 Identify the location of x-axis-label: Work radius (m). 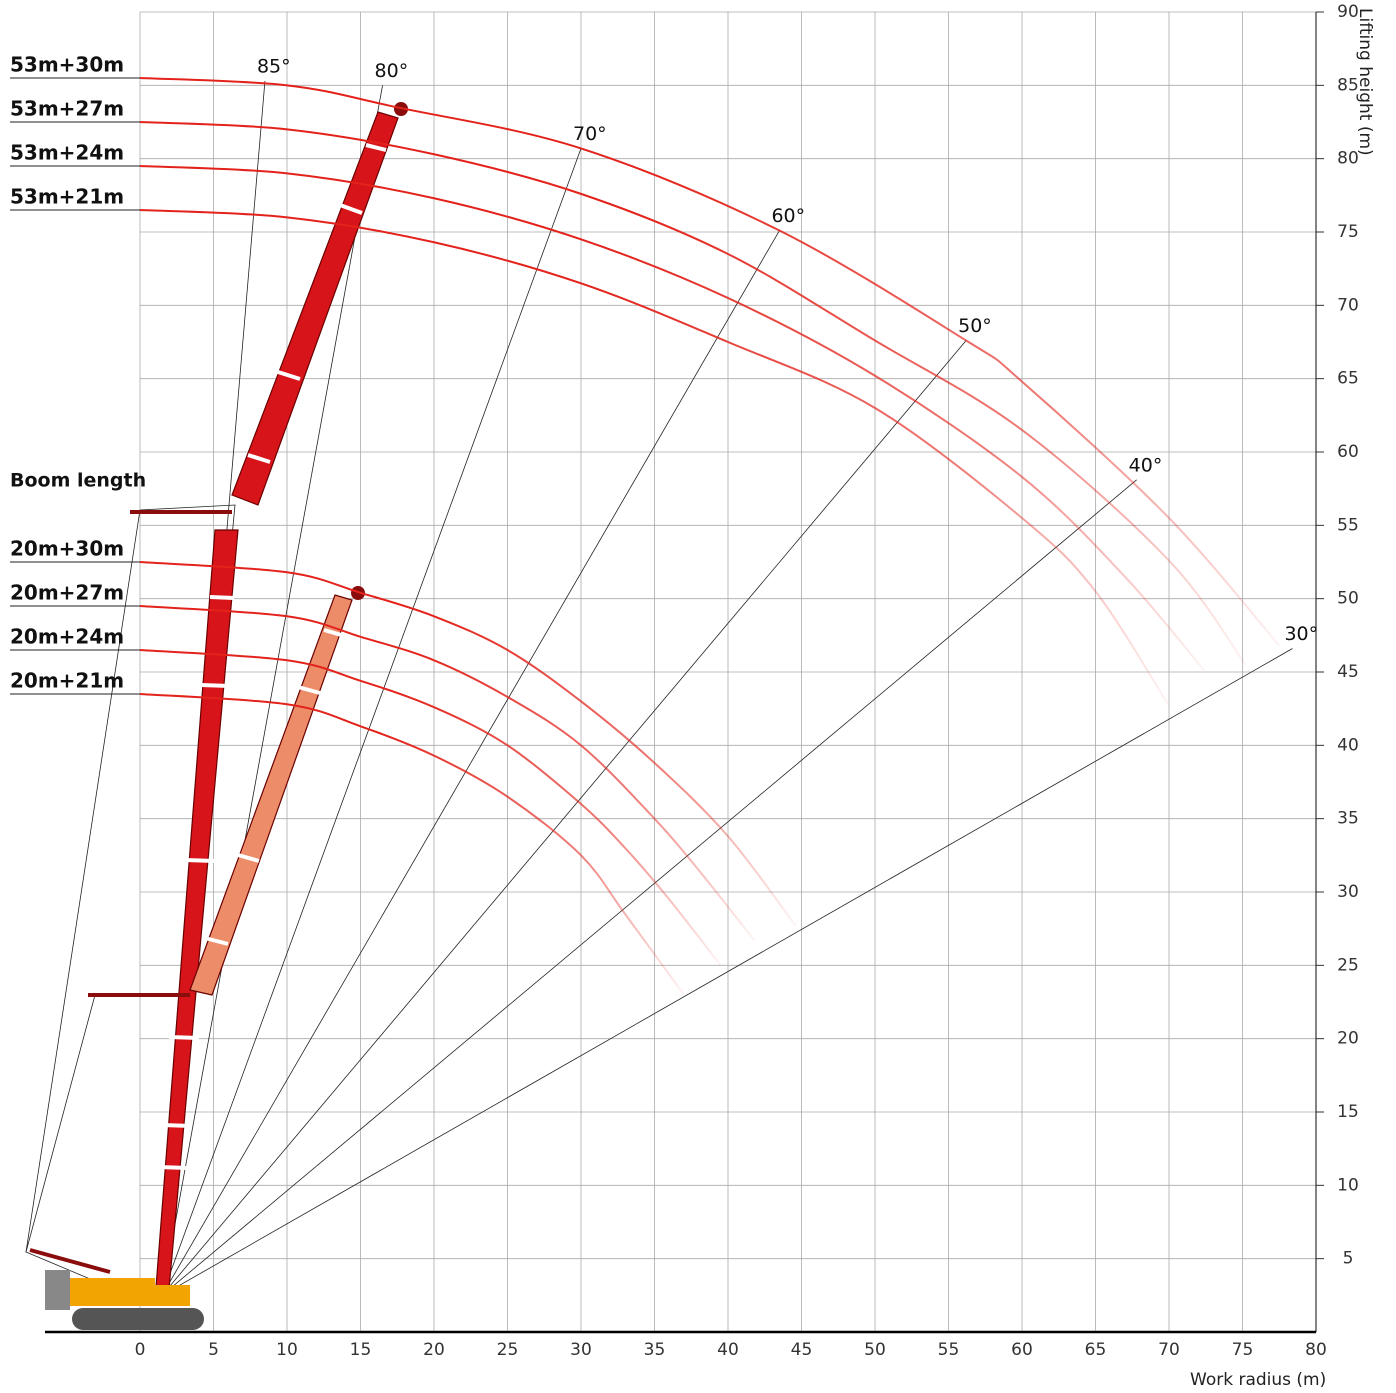
(1258, 1380).